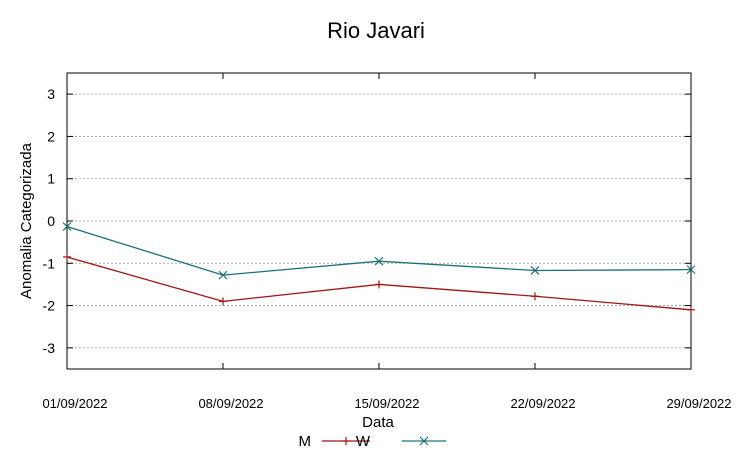 The height and width of the screenshot is (463, 752). Describe the element at coordinates (26, 220) in the screenshot. I see `y-axis-label: Anomalia Categorizada` at that location.